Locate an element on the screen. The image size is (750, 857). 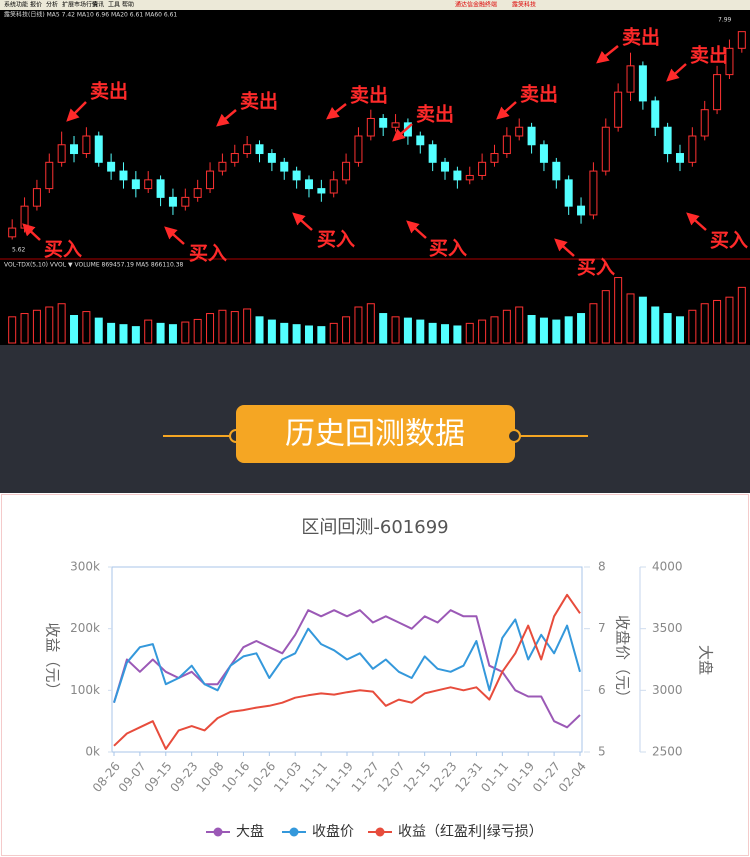
menu-item: 分析 is located at coordinates (52, 5).